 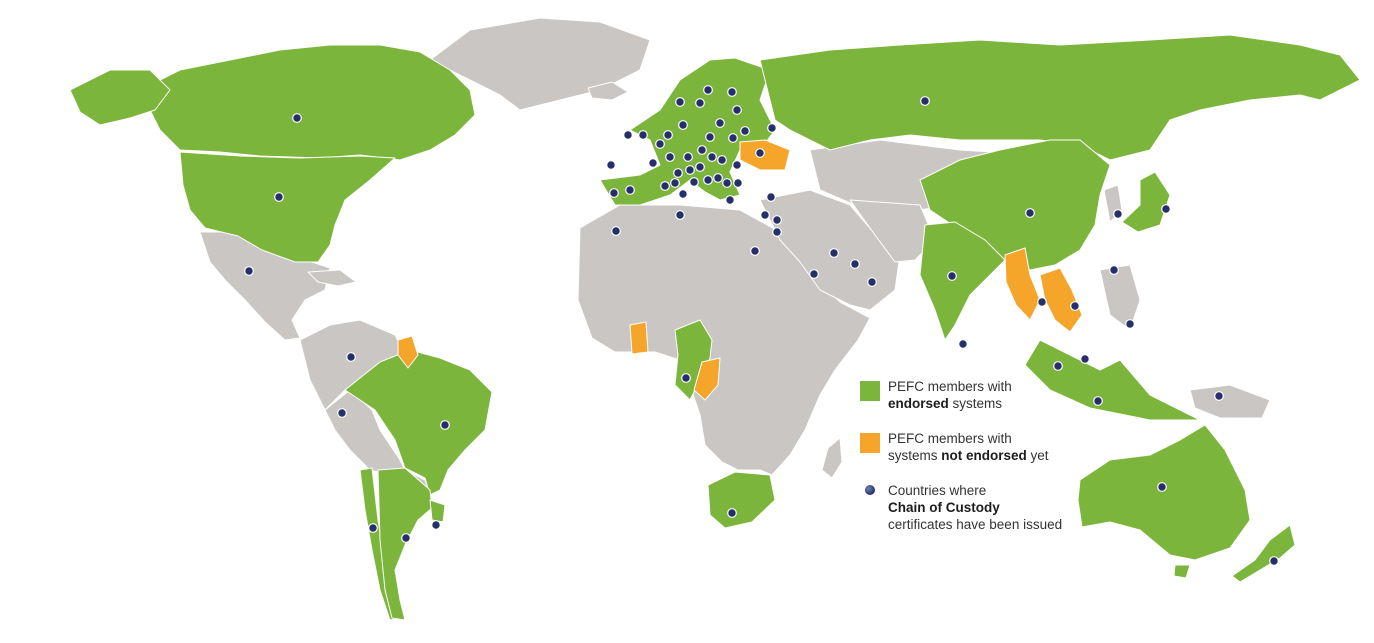 I want to click on caribbean-shape, so click(x=332, y=278).